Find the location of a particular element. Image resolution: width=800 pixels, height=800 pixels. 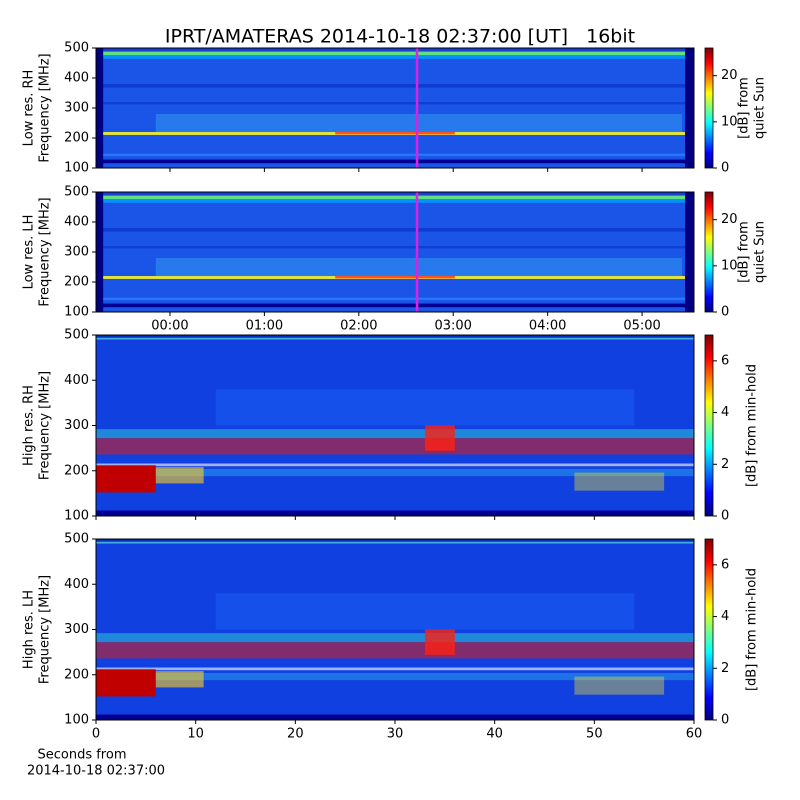

x-tick-label: 40 is located at coordinates (494, 734).